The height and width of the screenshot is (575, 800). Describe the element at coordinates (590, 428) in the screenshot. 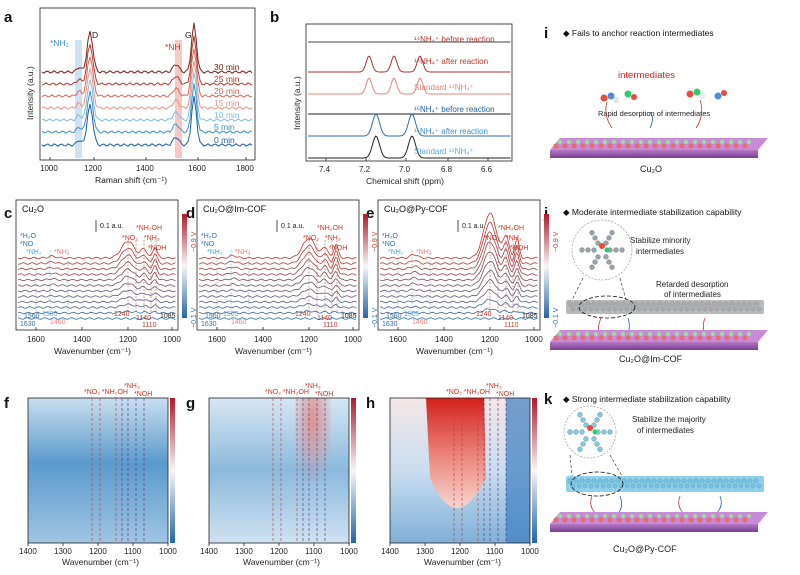

I see `adsorbed-molecule` at that location.